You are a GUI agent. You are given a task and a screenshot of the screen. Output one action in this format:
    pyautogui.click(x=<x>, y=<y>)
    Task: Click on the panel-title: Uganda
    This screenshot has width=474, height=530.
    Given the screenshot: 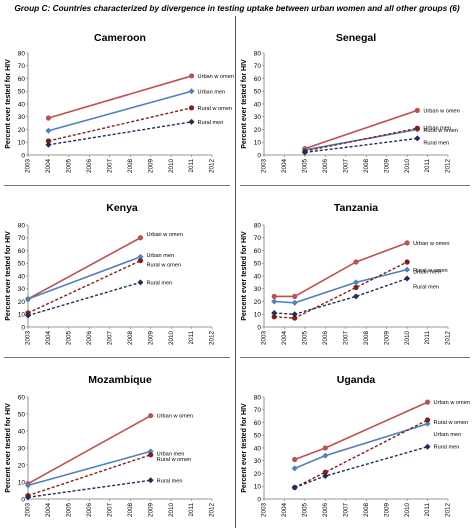 What is the action you would take?
    pyautogui.click(x=356, y=380)
    